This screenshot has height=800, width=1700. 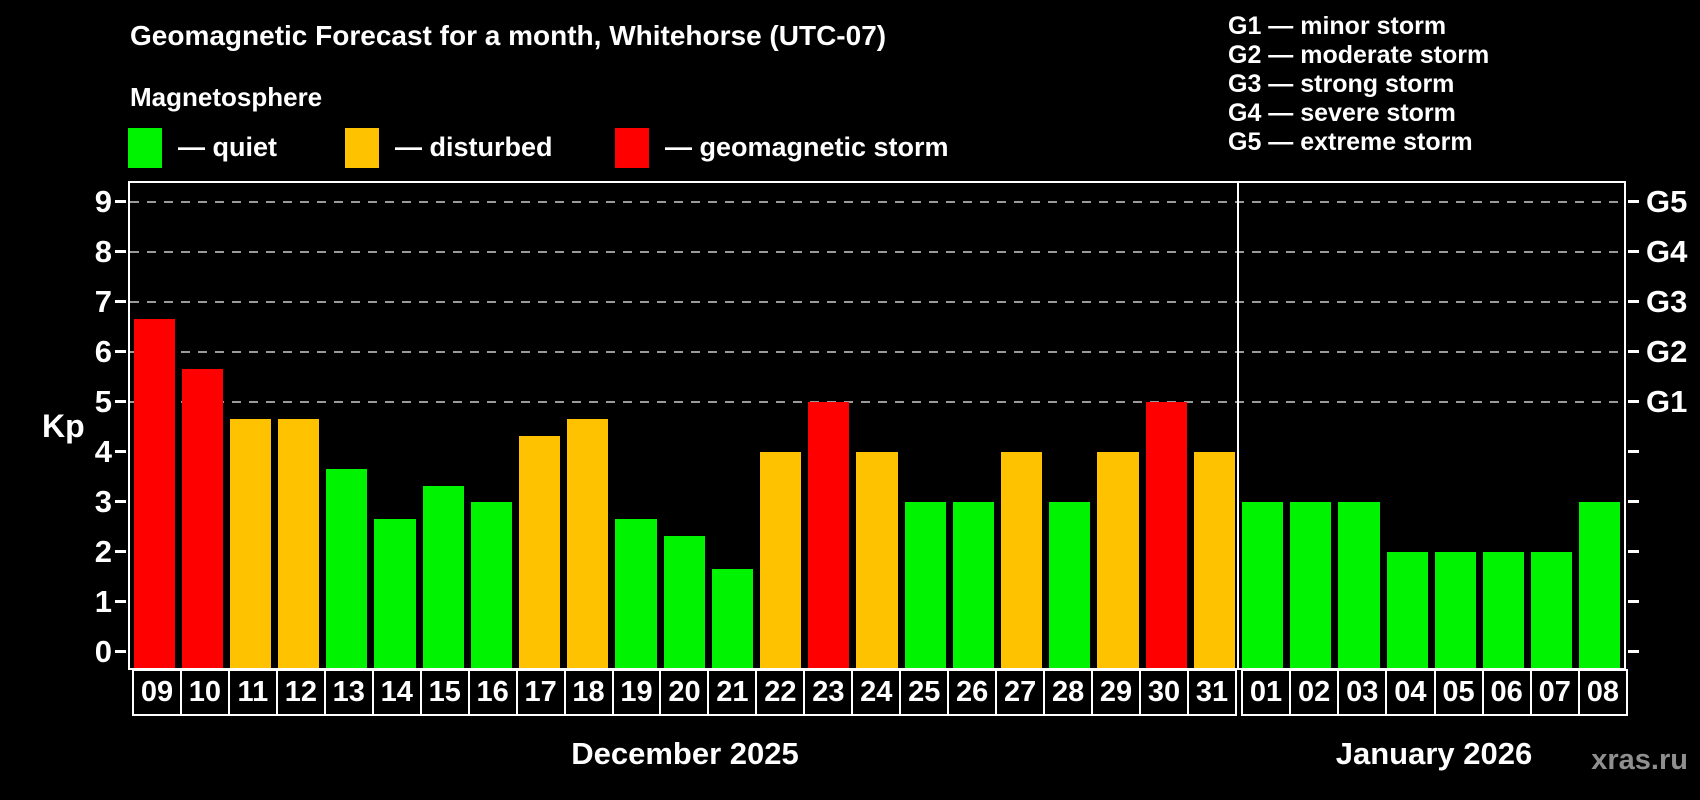 What do you see at coordinates (1342, 113) in the screenshot?
I see `g4-legend-line: G4 — severe storm` at bounding box center [1342, 113].